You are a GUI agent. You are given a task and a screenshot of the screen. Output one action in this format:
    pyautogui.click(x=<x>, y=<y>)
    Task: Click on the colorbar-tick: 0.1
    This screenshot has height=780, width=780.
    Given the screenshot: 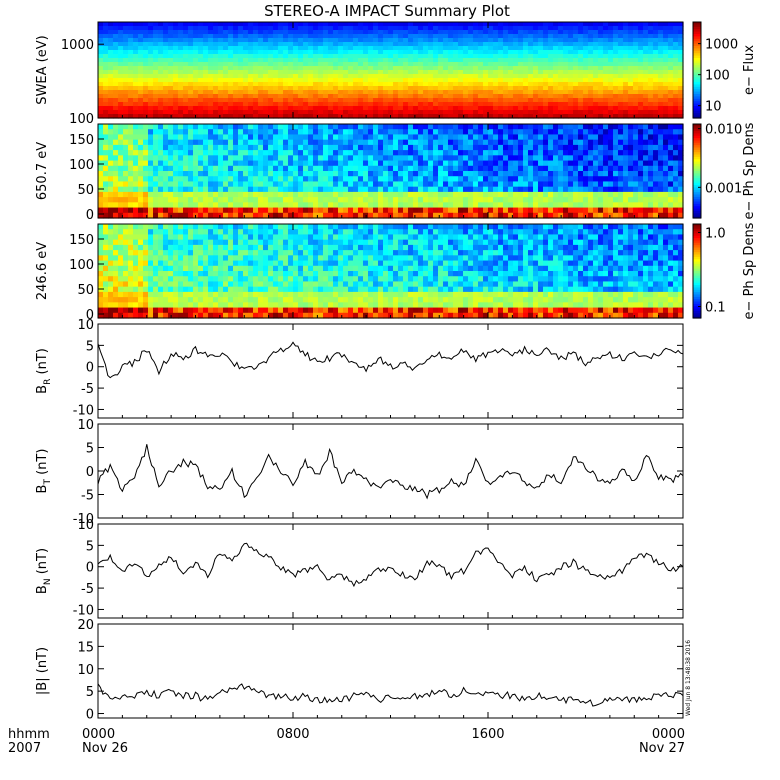 What is the action you would take?
    pyautogui.click(x=715, y=308)
    